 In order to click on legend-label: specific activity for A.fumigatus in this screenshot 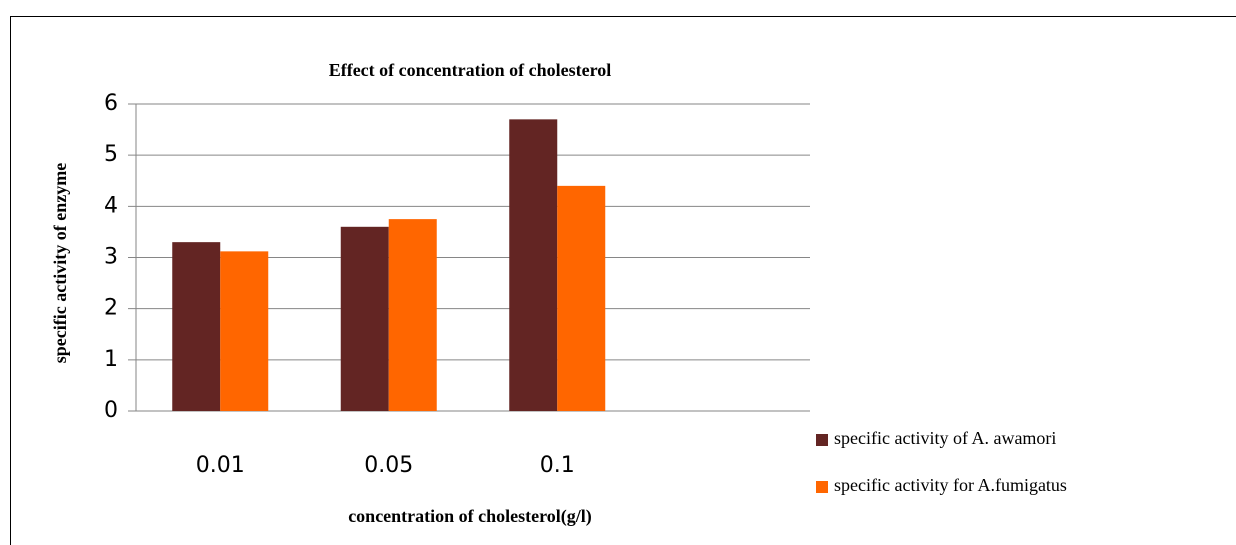, I will do `click(950, 485)`.